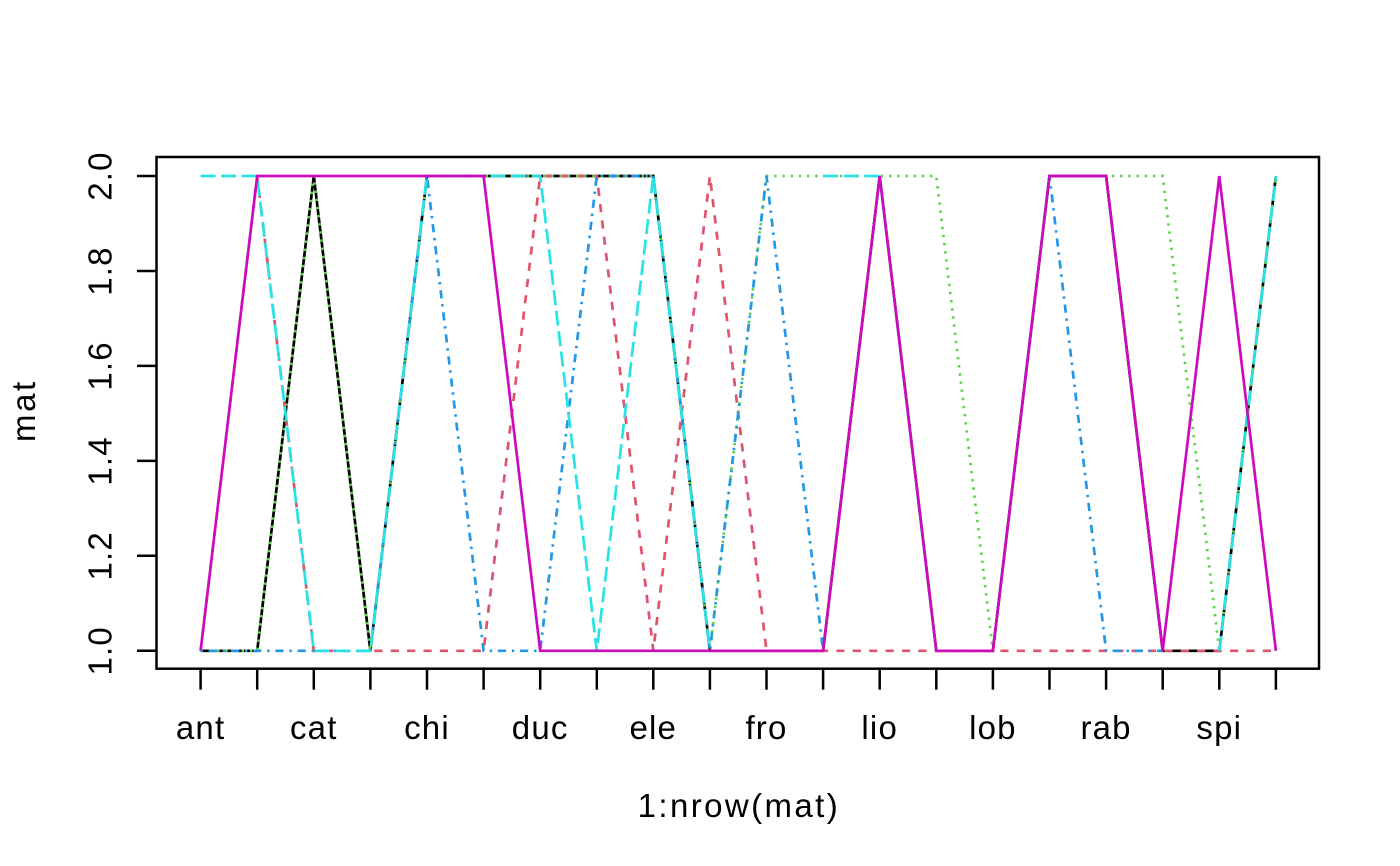  Describe the element at coordinates (1219, 727) in the screenshot. I see `svg-text: spi` at that location.